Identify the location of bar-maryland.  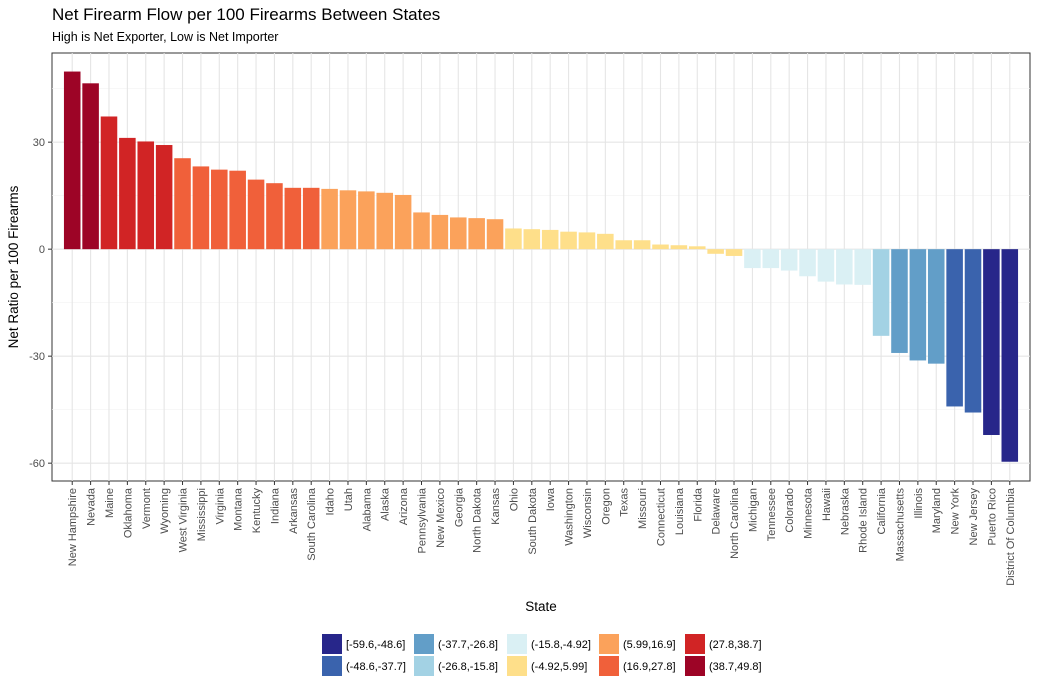
(936, 306).